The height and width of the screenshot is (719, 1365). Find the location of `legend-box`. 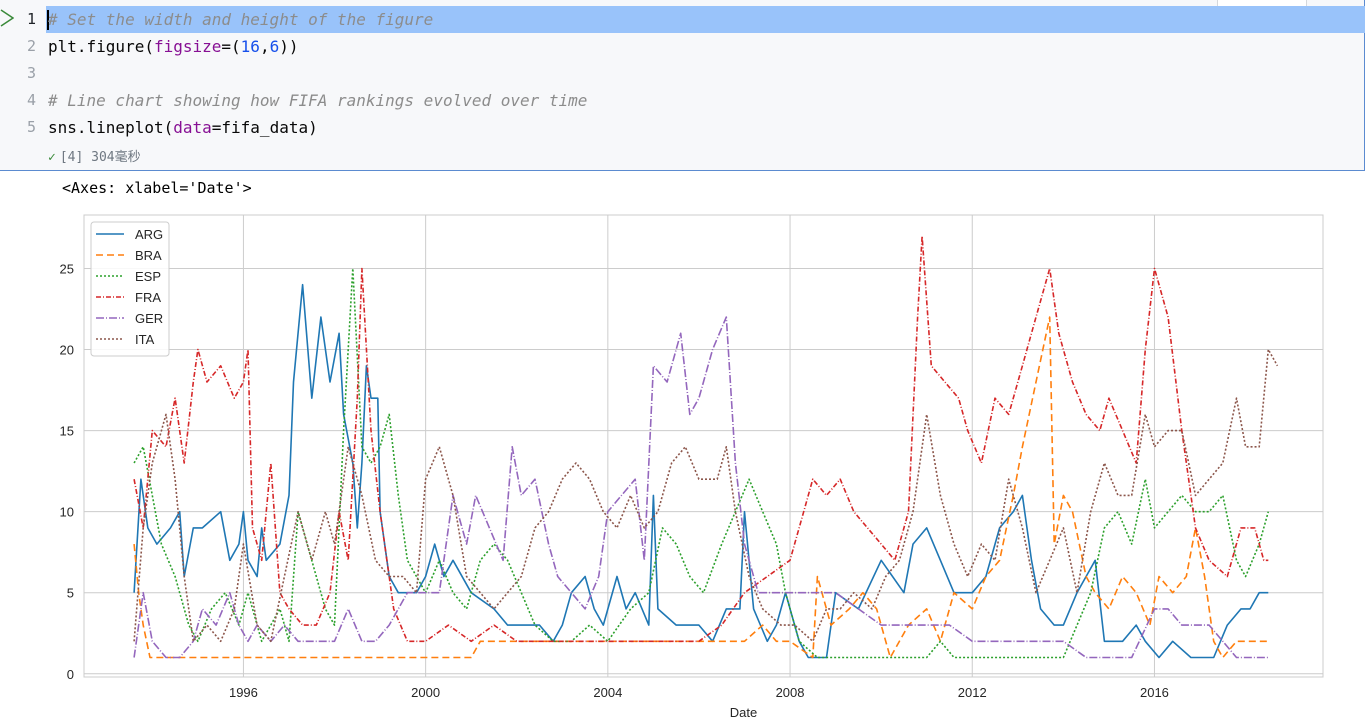

legend-box is located at coordinates (130, 289).